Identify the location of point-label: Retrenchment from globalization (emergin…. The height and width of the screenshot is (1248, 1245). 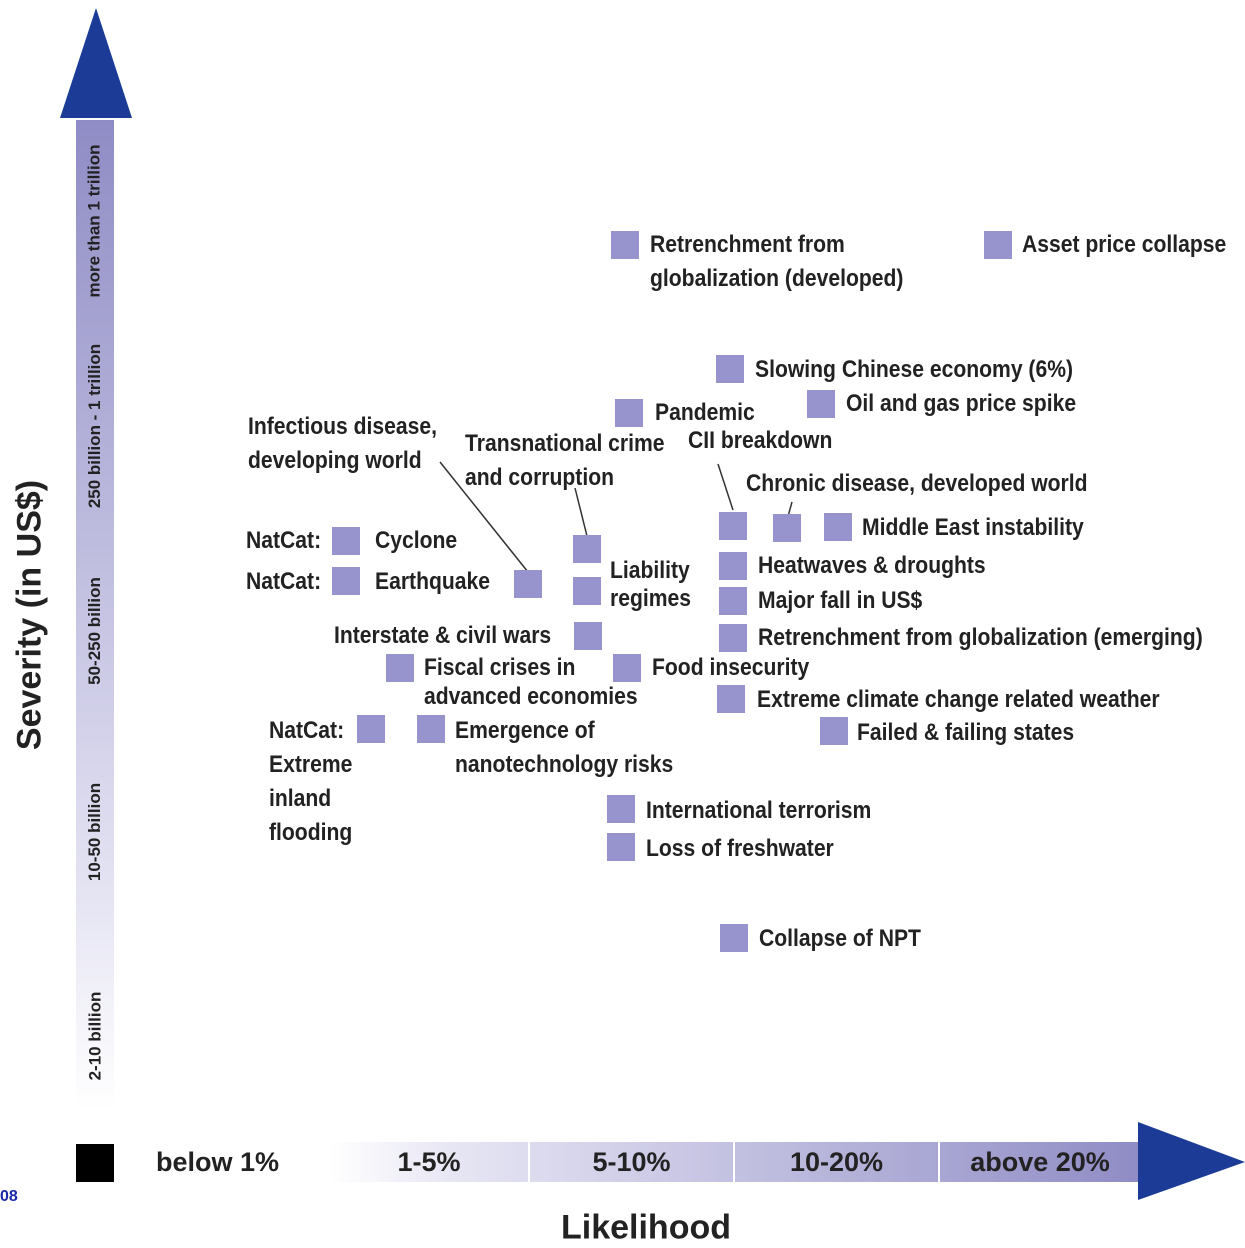
(980, 637).